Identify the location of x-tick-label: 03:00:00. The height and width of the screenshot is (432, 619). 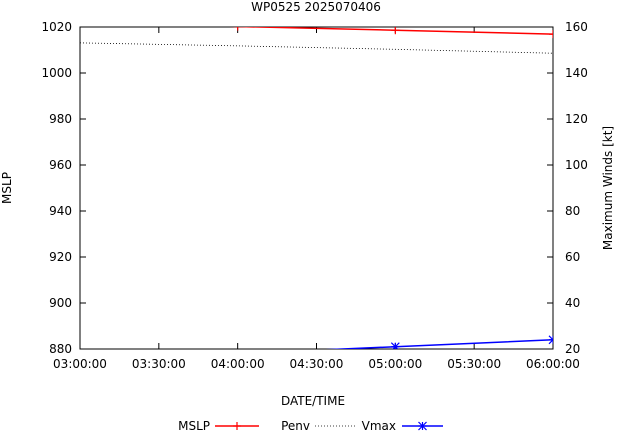
(80, 364).